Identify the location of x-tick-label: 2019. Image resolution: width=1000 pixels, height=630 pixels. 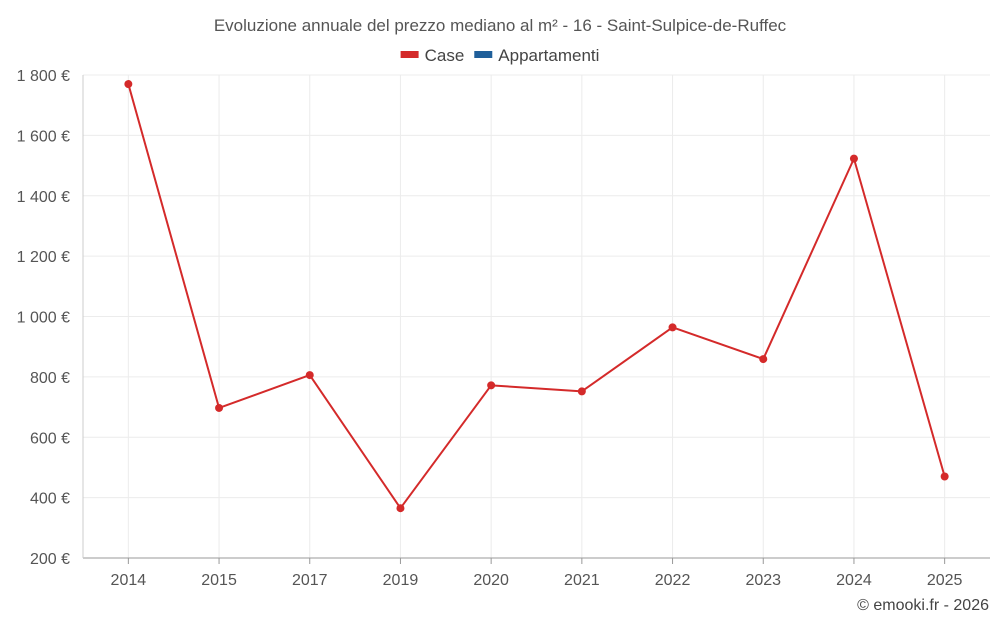
(401, 580).